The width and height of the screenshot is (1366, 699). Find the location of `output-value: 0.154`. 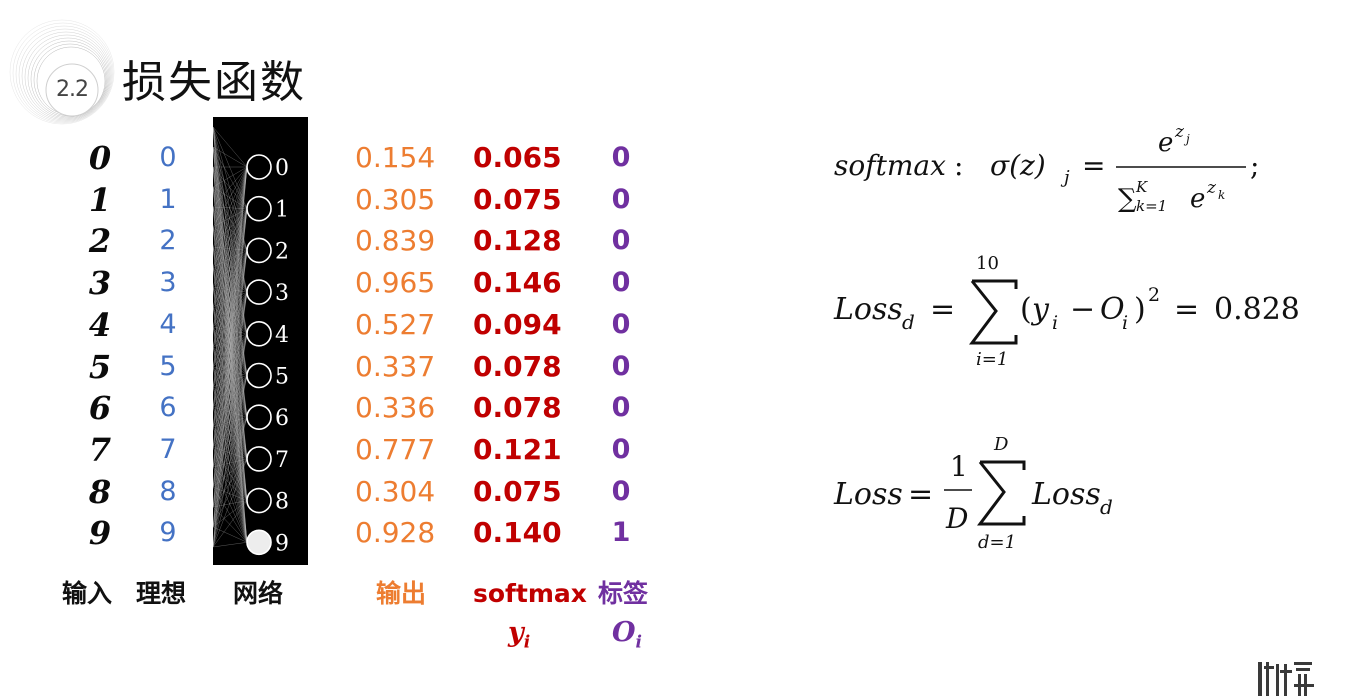

output-value: 0.154 is located at coordinates (395, 157).